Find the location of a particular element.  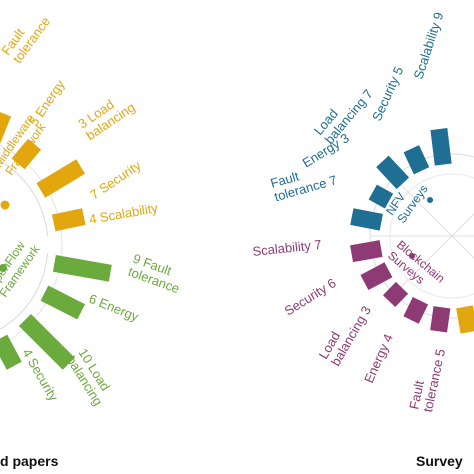

openflow-label-load-balancing: 10 Loadbalancing is located at coordinates (91, 377).